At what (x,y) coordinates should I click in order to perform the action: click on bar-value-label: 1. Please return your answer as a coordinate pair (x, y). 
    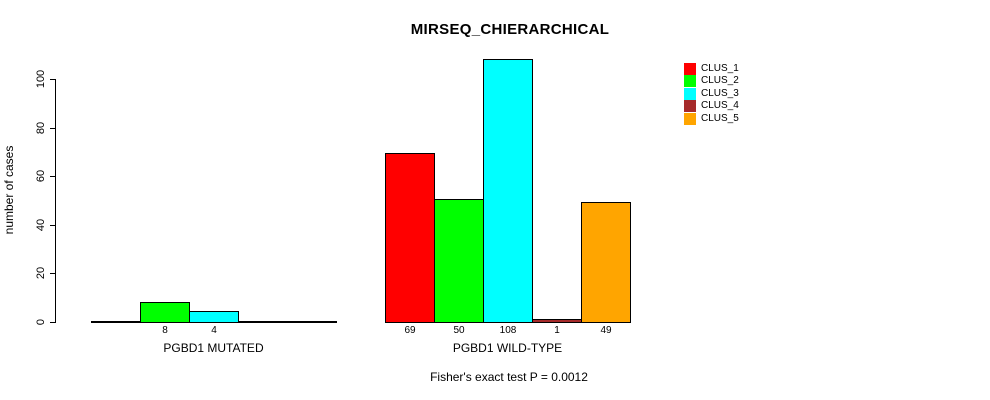
    Looking at the image, I should click on (557, 330).